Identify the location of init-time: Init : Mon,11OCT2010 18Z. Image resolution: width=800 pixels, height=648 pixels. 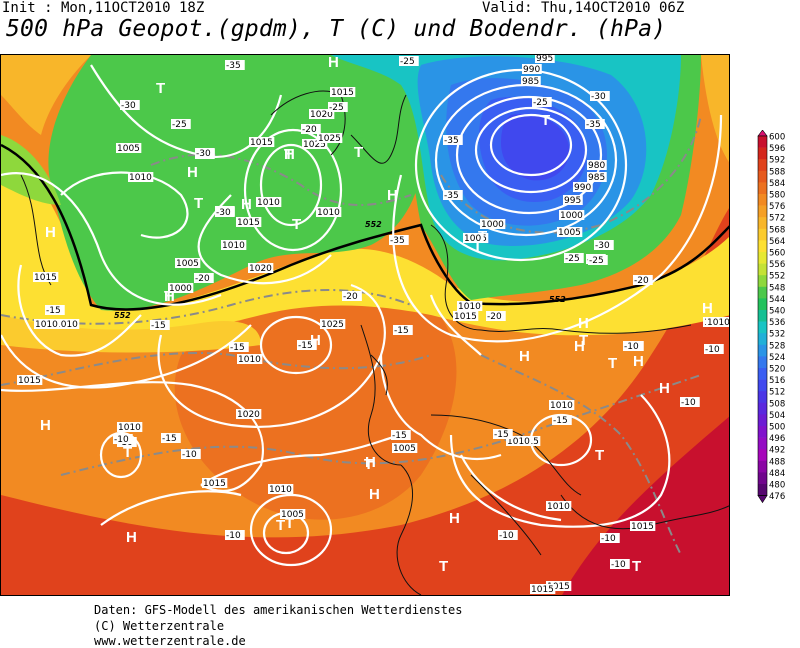
(103, 8).